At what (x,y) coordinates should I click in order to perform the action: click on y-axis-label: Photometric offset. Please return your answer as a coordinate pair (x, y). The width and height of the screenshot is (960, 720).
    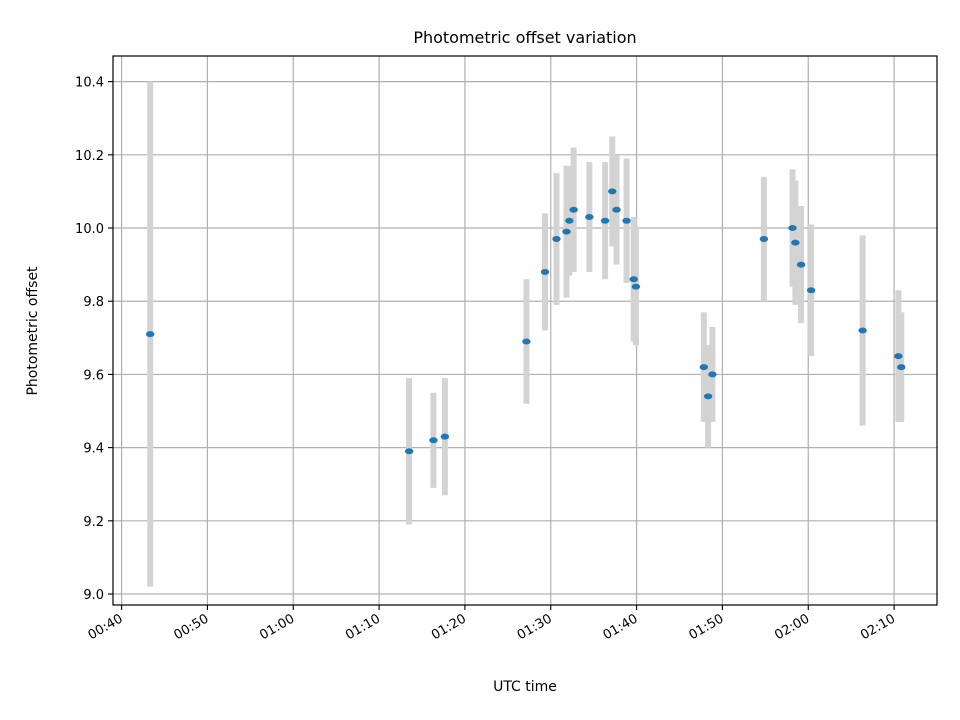
    Looking at the image, I should click on (33, 331).